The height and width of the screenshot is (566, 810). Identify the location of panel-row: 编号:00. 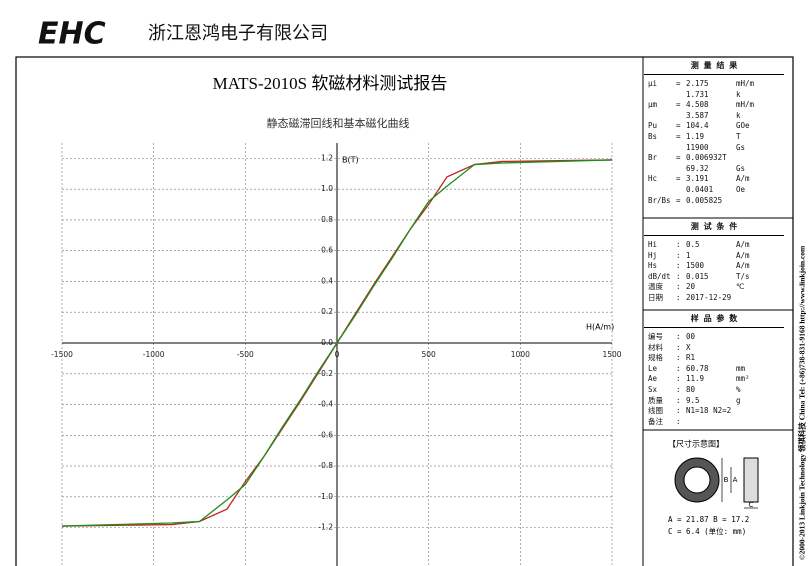
(714, 337).